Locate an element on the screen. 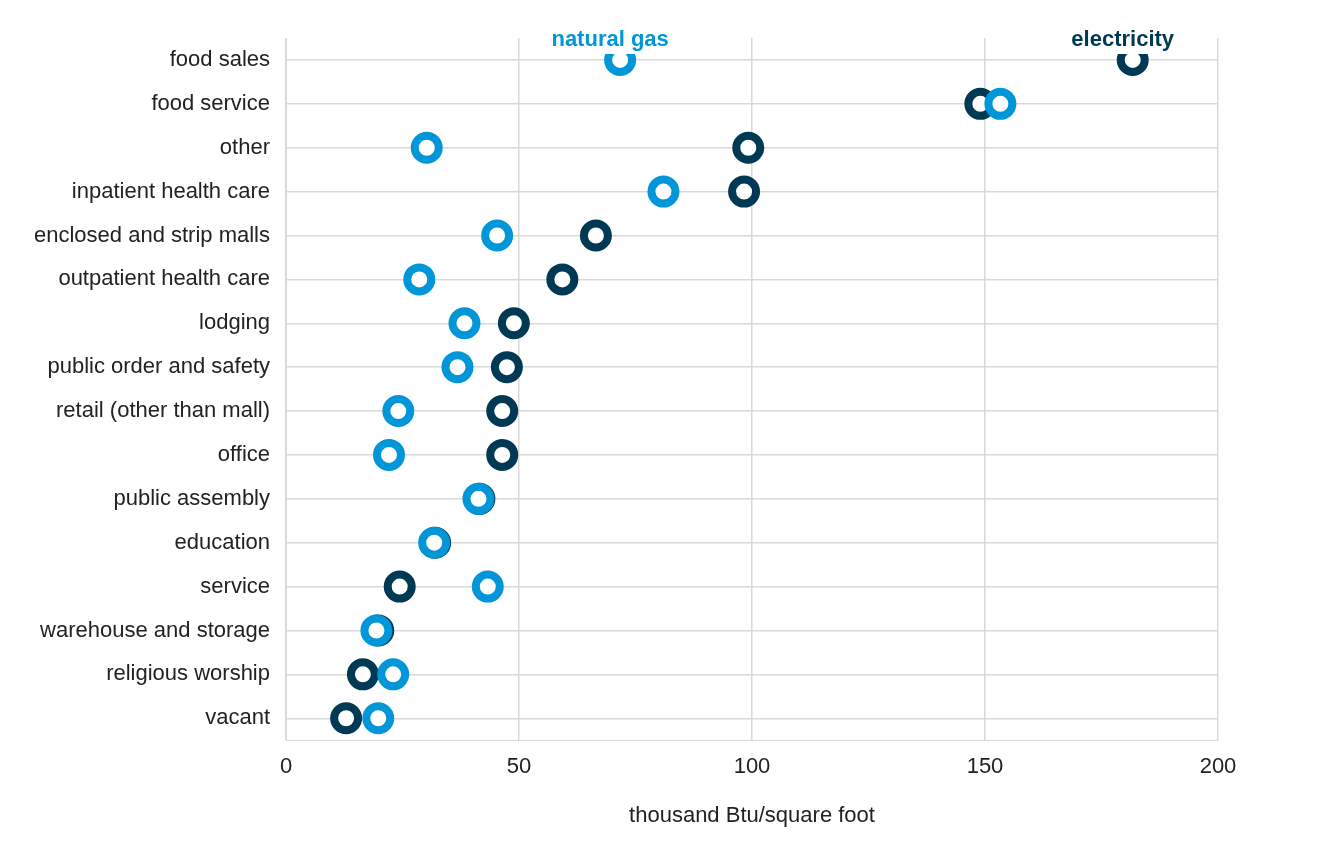 The width and height of the screenshot is (1317, 843). y-tick-label: warehouse and storage is located at coordinates (155, 629).